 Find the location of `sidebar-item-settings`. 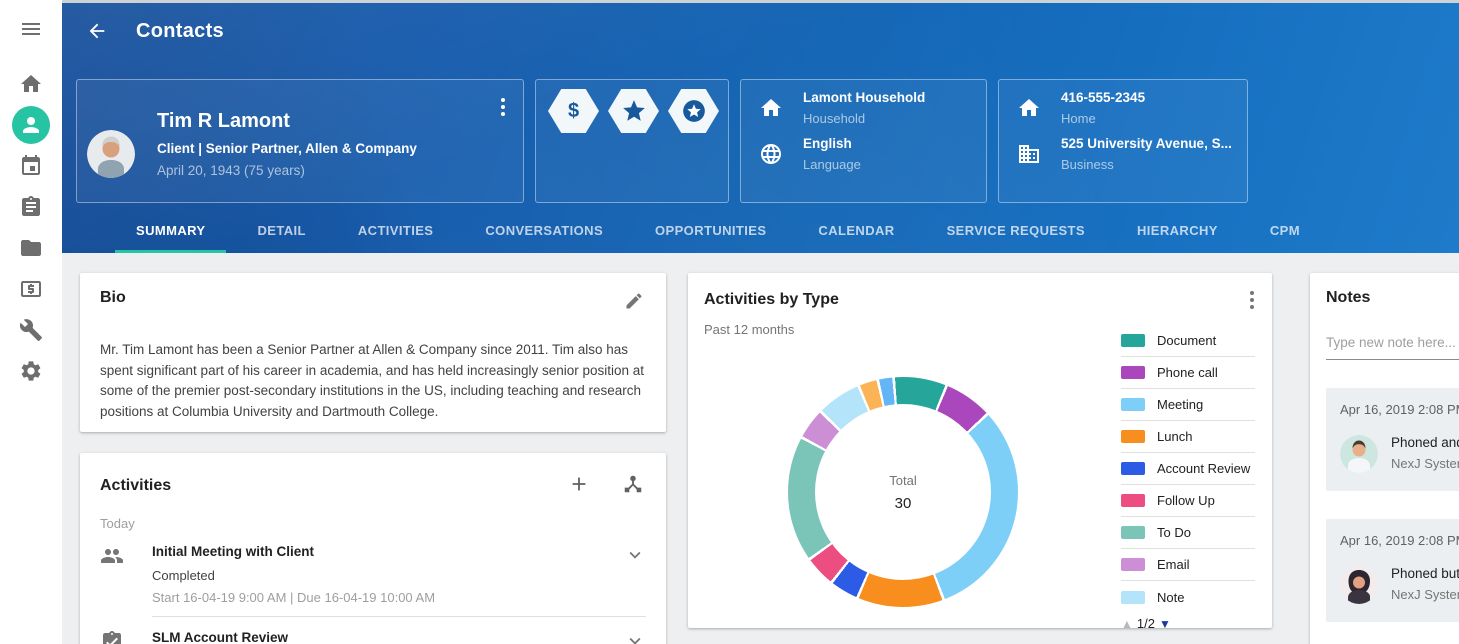

sidebar-item-settings is located at coordinates (31, 371).